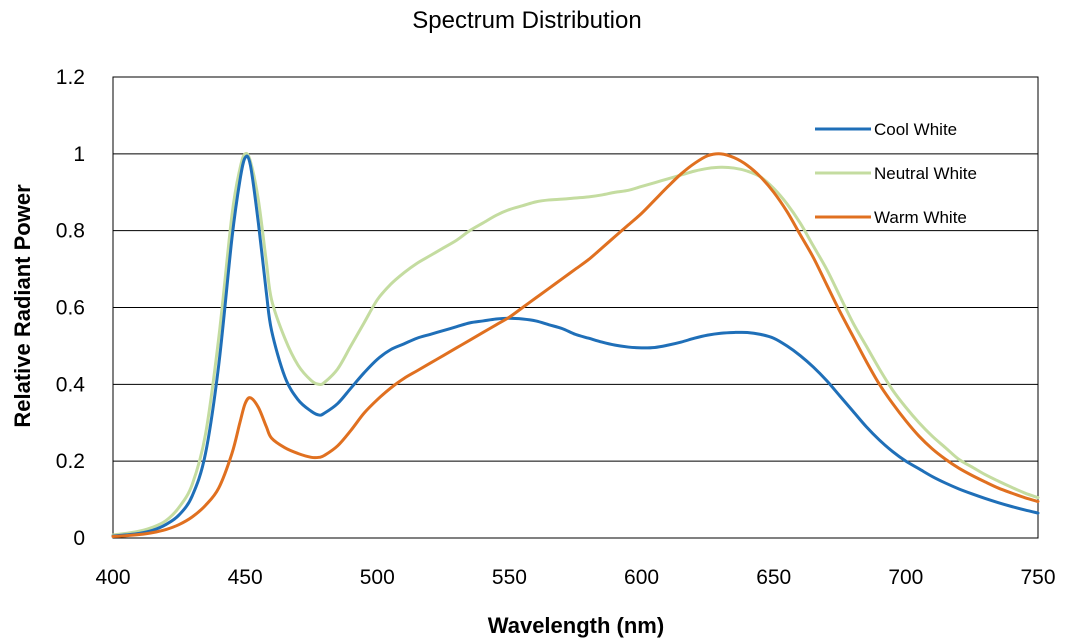 This screenshot has width=1065, height=643. I want to click on legend-label-cool-white: Cool White, so click(915, 129).